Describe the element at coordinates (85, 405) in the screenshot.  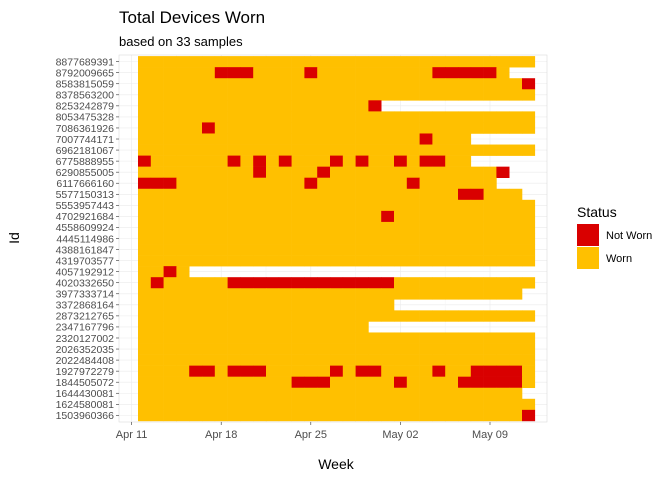
I see `y-tick-label: 1624580081` at that location.